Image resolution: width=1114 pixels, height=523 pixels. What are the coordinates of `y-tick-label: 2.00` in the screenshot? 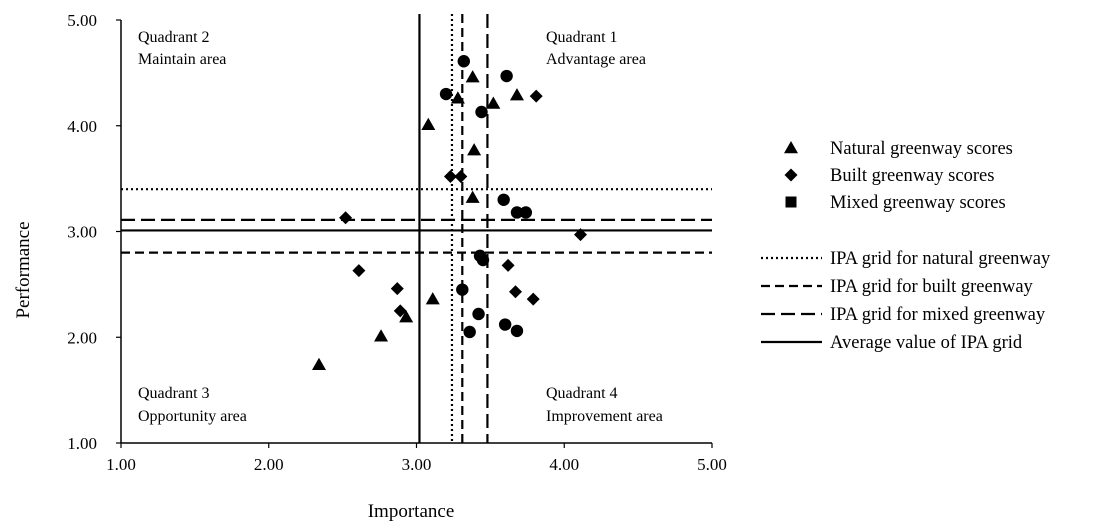 It's located at (82, 337).